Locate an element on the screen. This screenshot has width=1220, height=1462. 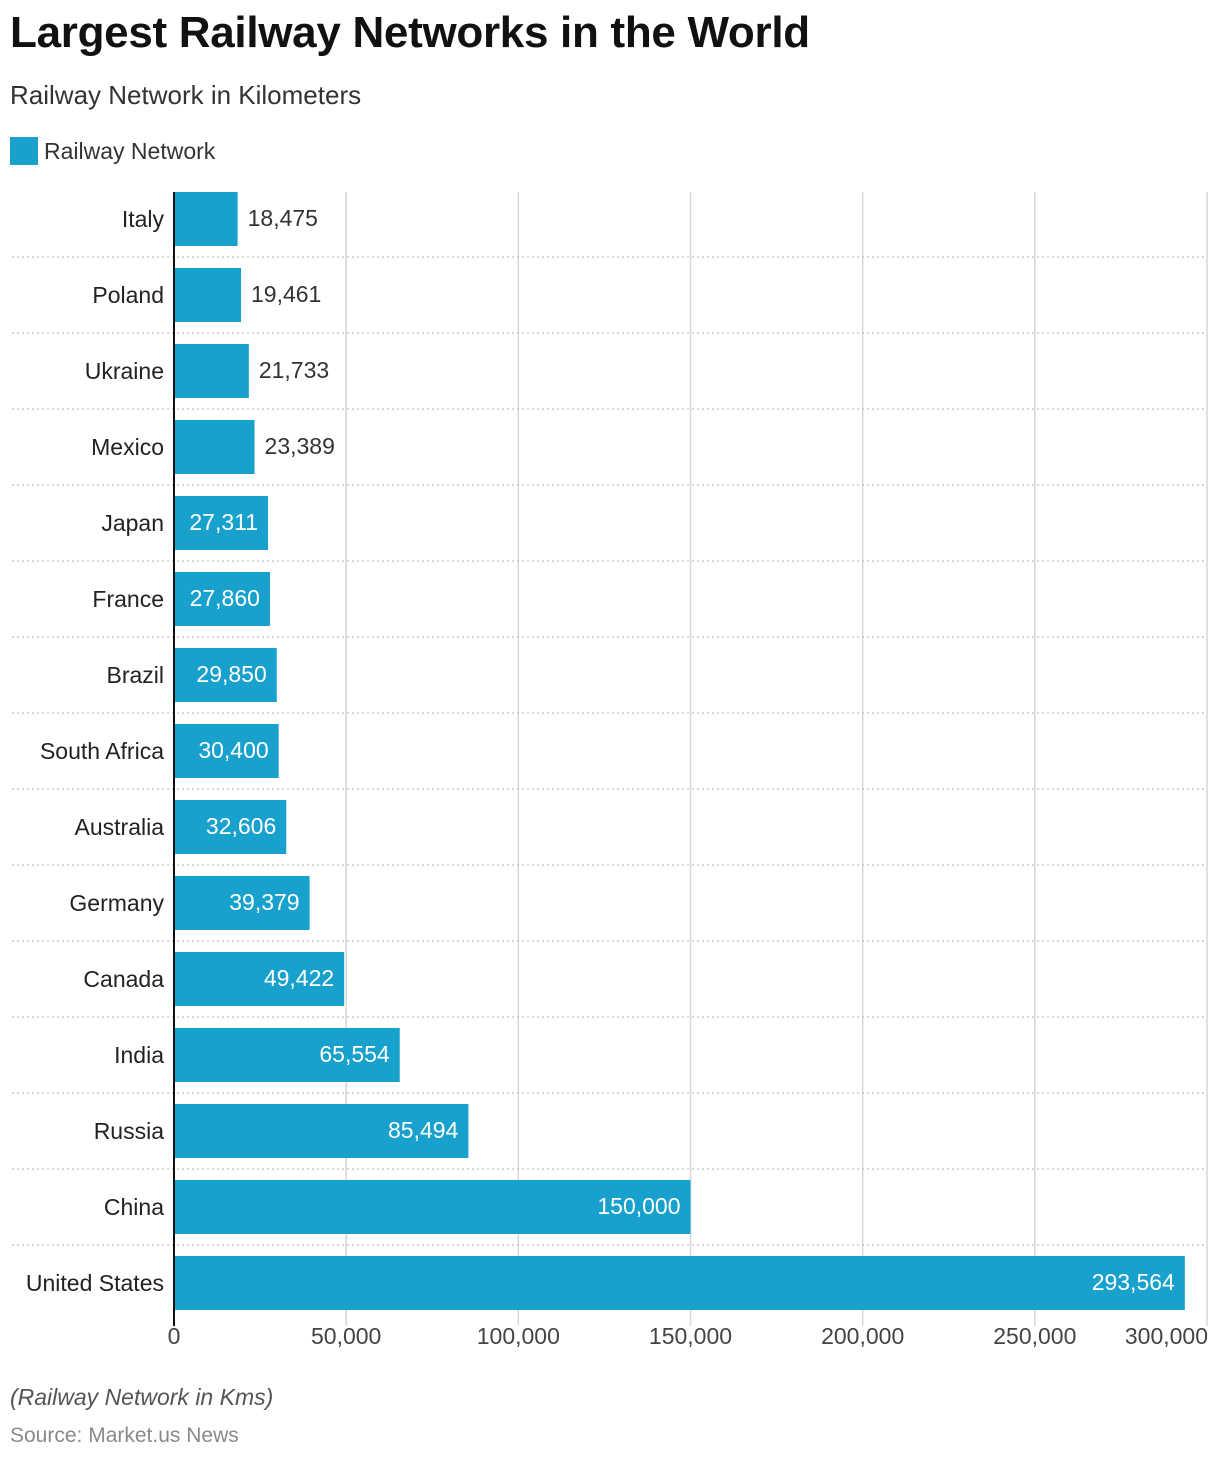
chart-subtitle: Railway Network in Kilometers is located at coordinates (186, 95).